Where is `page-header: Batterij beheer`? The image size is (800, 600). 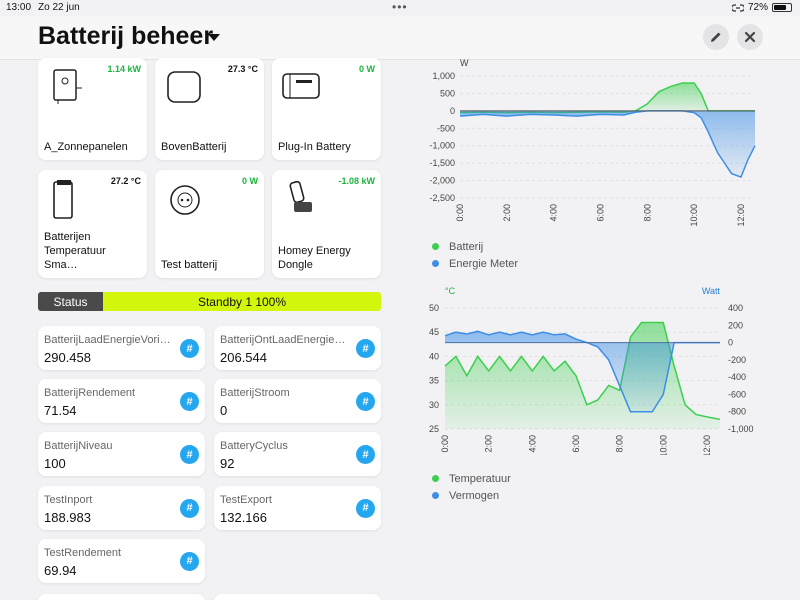 page-header: Batterij beheer is located at coordinates (400, 38).